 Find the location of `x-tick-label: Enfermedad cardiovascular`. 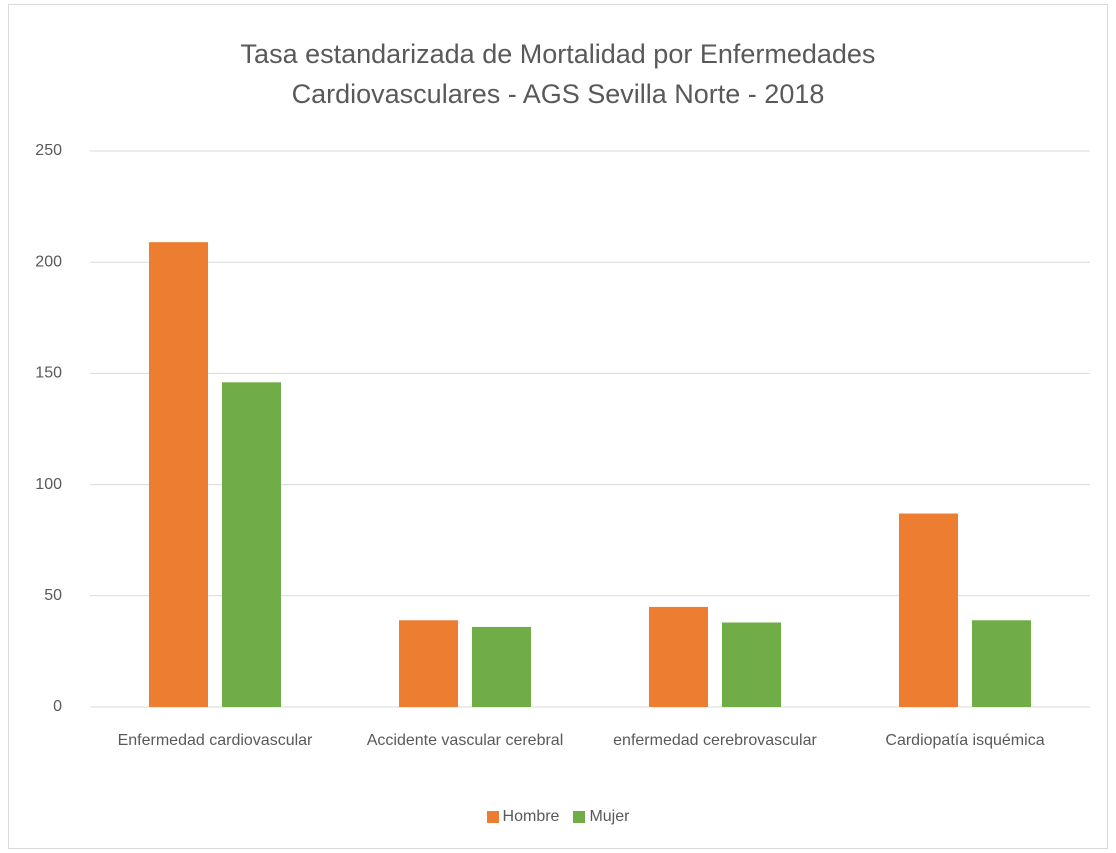

x-tick-label: Enfermedad cardiovascular is located at coordinates (215, 740).